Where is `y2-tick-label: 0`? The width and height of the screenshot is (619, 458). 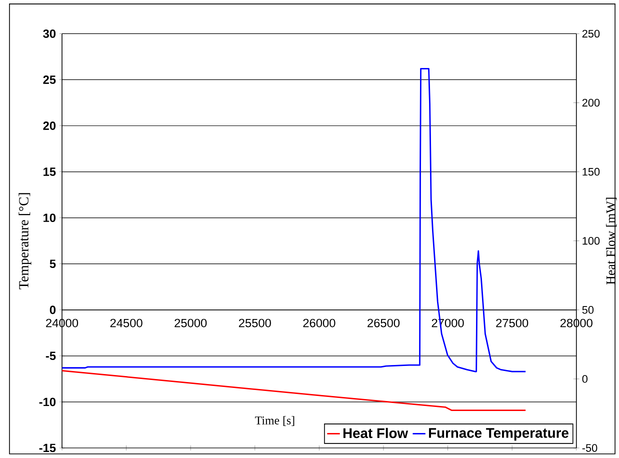
y2-tick-label: 0 is located at coordinates (585, 379).